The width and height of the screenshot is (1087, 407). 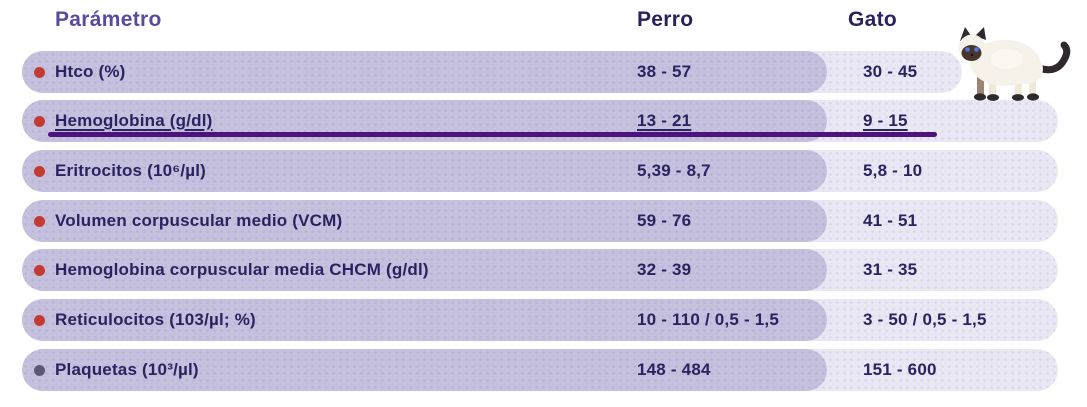 I want to click on siamese-cat-icon, so click(x=1014, y=64).